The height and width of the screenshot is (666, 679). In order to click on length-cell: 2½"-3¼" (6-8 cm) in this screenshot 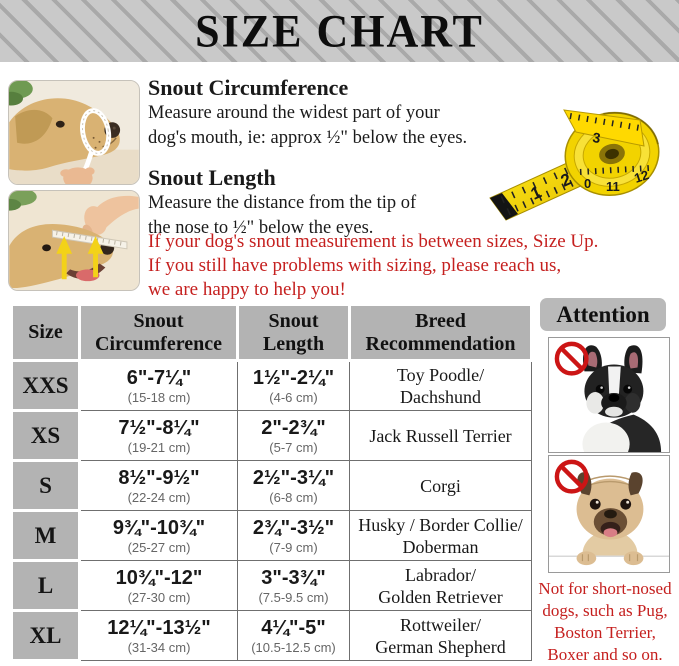, I will do `click(293, 485)`.